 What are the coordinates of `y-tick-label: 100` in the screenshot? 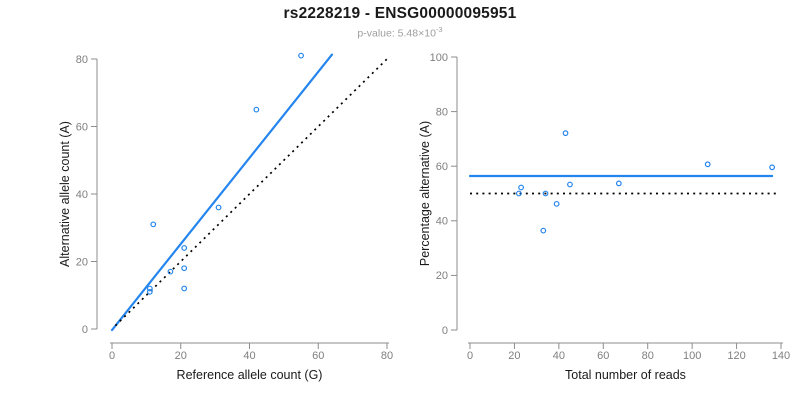 It's located at (439, 58).